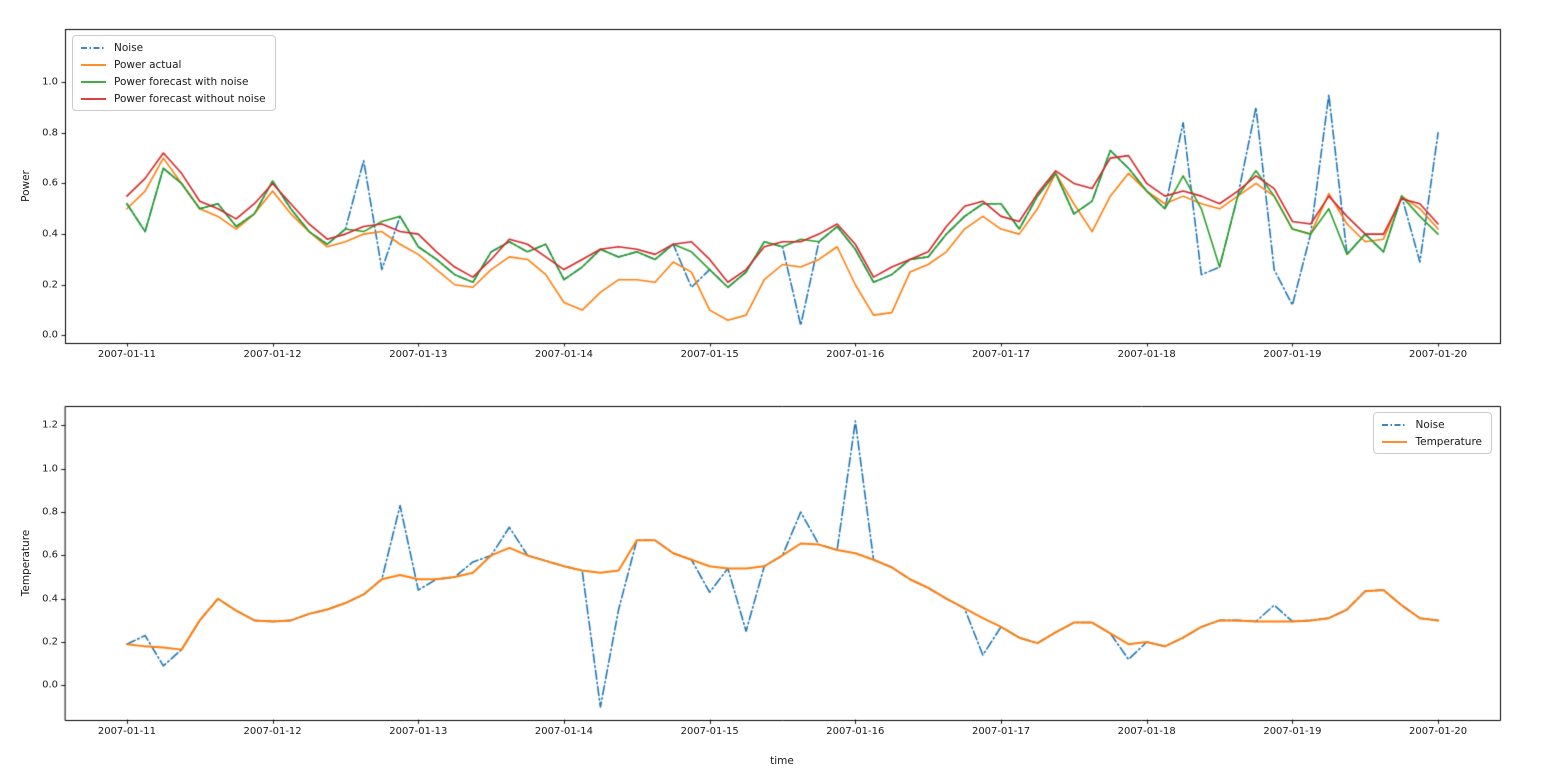 This screenshot has width=1543, height=781. What do you see at coordinates (148, 65) in the screenshot?
I see `legend-label: Power actual` at bounding box center [148, 65].